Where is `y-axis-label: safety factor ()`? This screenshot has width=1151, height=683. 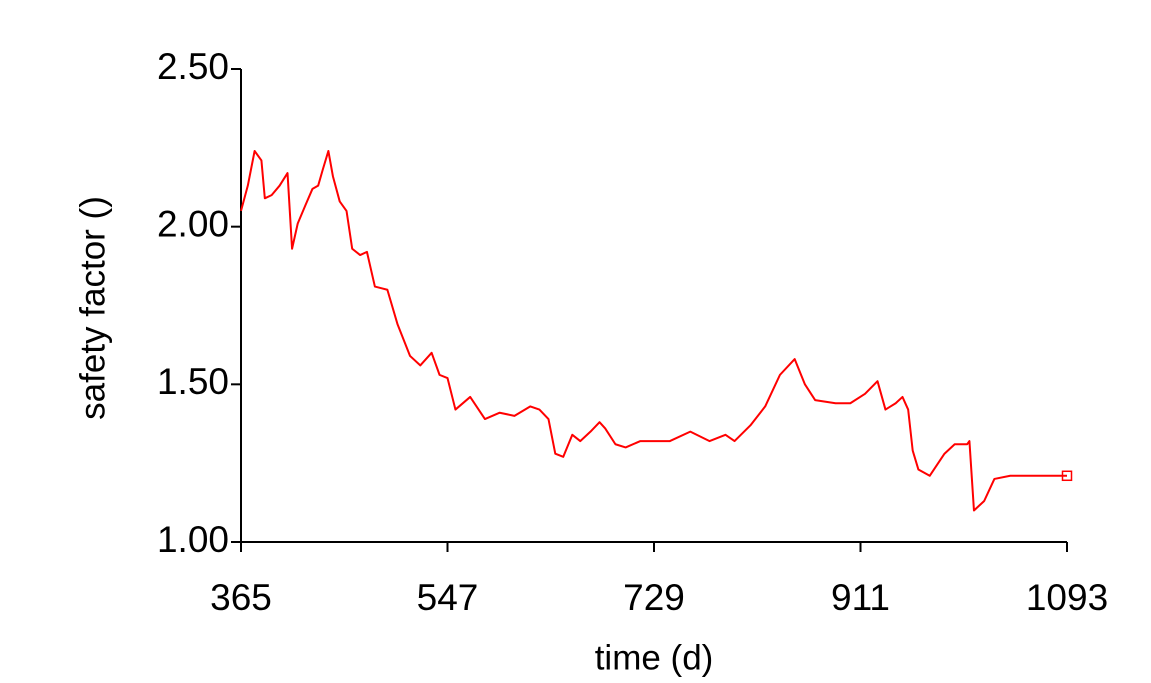 y-axis-label: safety factor () is located at coordinates (92, 308).